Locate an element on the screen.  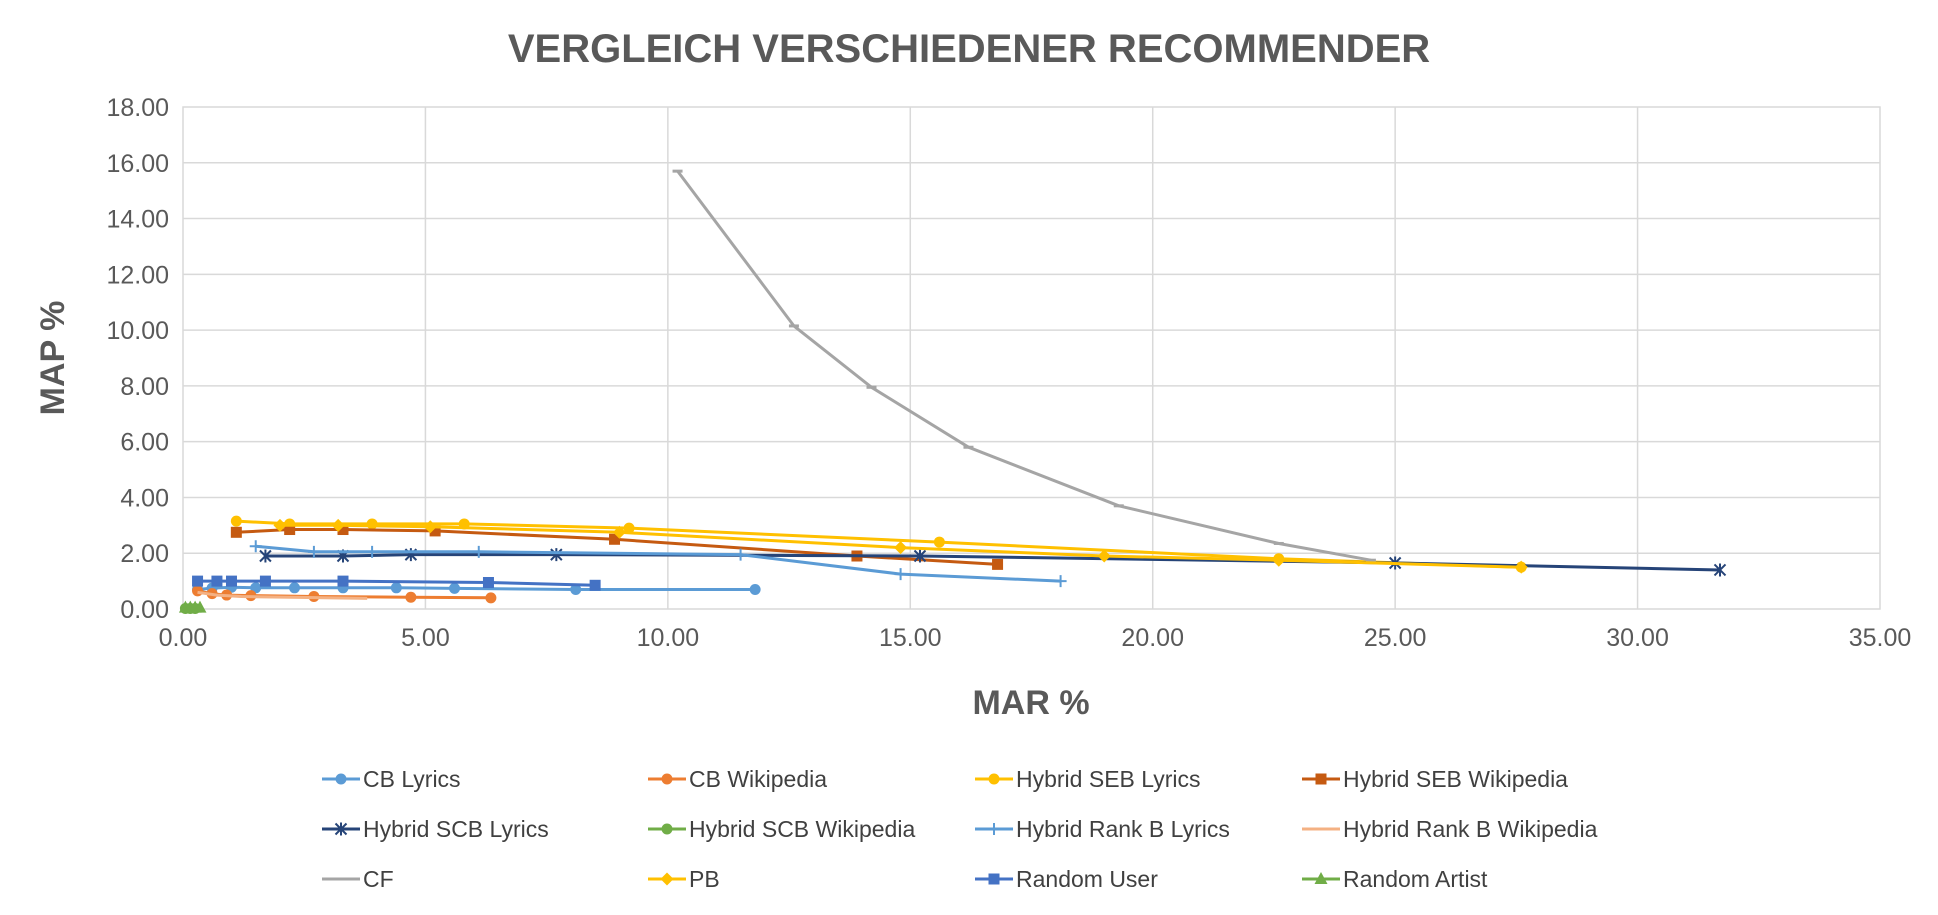
legend-item-hybrid-seb-lyrics: Hybrid SEB Lyrics is located at coordinates (1087, 779).